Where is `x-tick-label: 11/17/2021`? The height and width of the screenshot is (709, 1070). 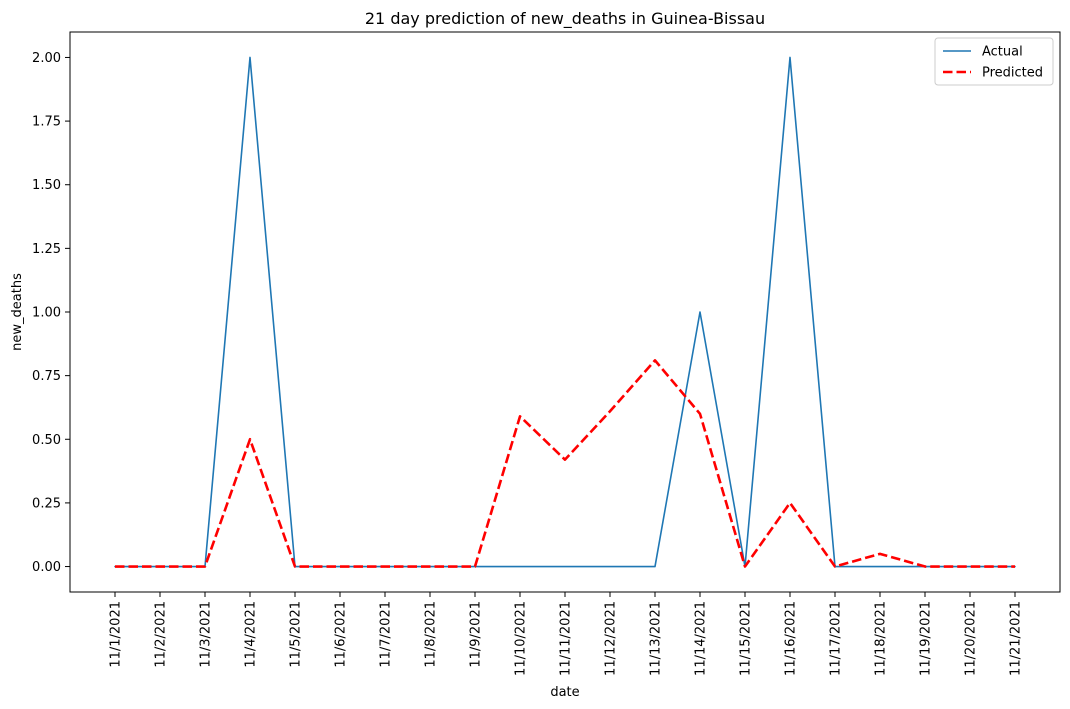 x-tick-label: 11/17/2021 is located at coordinates (836, 638).